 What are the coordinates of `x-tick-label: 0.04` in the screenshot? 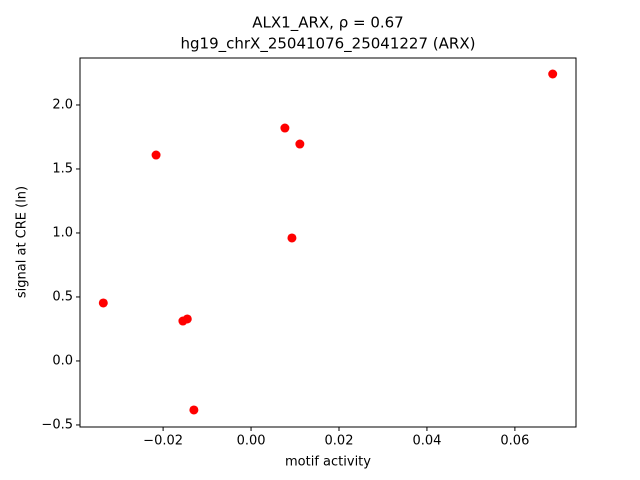 It's located at (426, 441).